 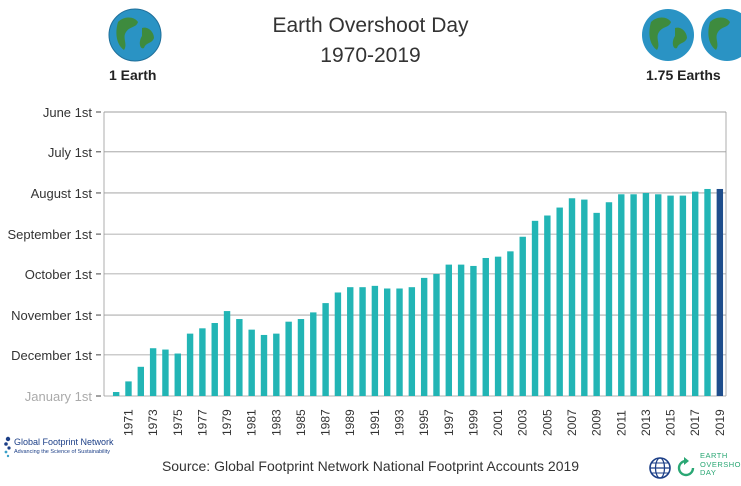 I want to click on bar-1984, so click(x=288, y=358).